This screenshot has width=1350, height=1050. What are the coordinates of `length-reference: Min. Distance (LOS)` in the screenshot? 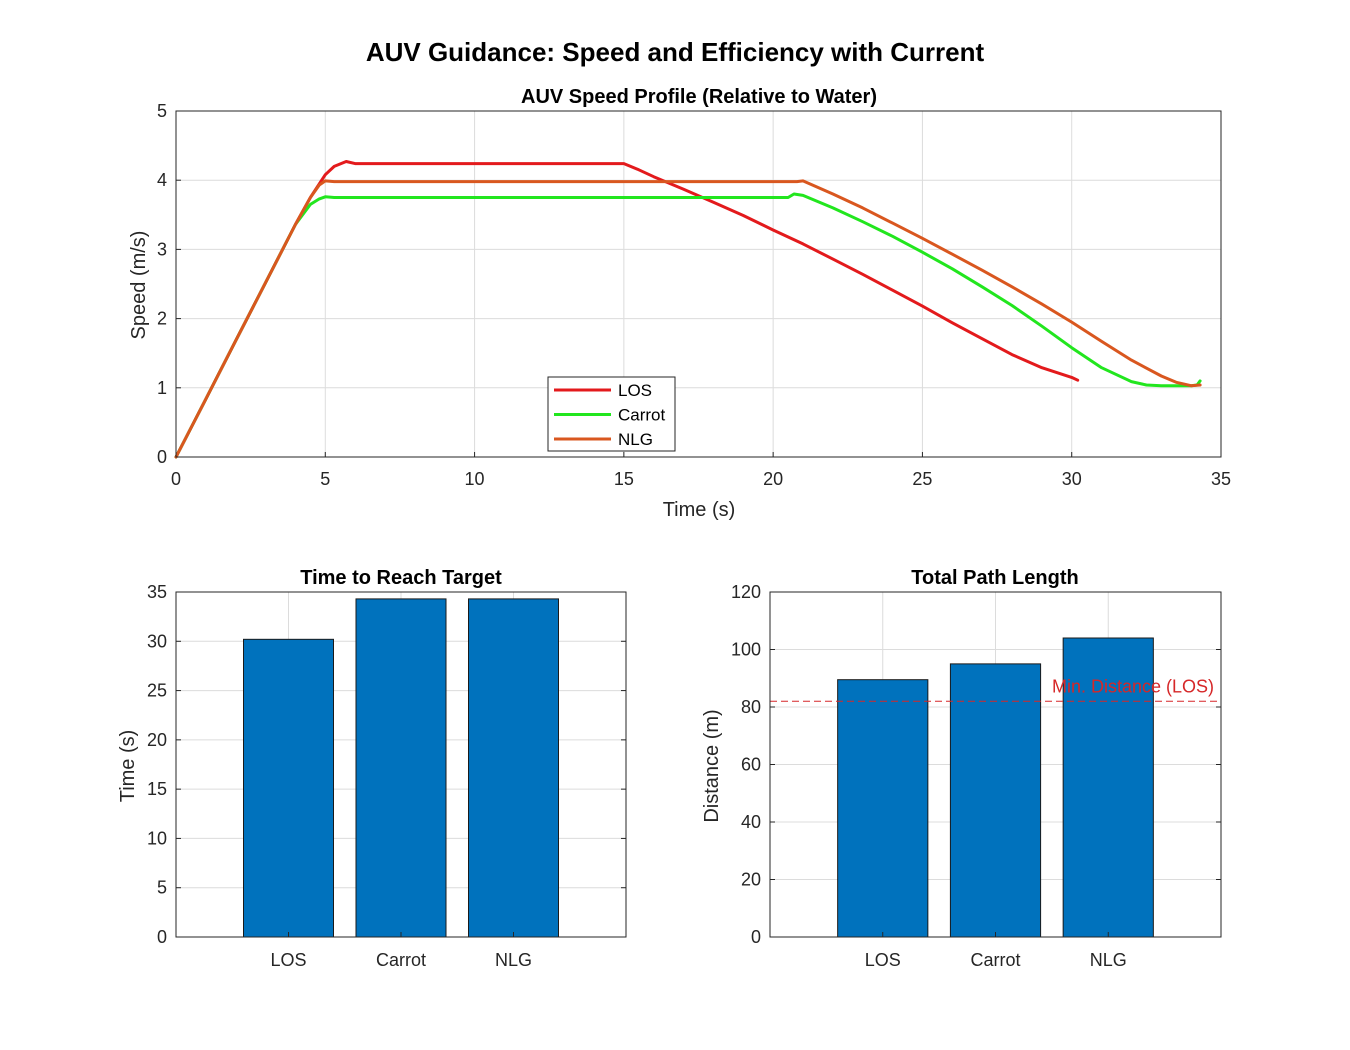 It's located at (995, 689).